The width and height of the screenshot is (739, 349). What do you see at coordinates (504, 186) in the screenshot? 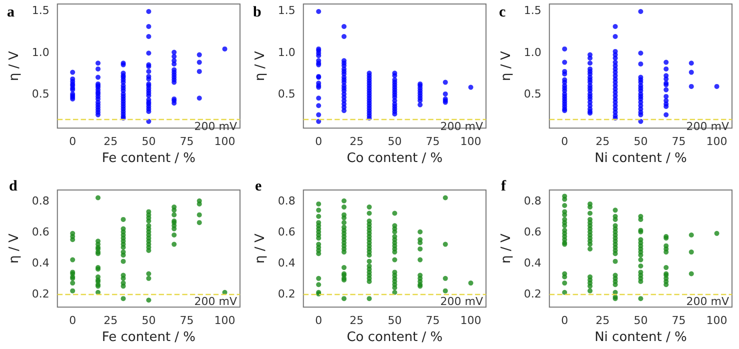
I see `chart-title: f` at bounding box center [504, 186].